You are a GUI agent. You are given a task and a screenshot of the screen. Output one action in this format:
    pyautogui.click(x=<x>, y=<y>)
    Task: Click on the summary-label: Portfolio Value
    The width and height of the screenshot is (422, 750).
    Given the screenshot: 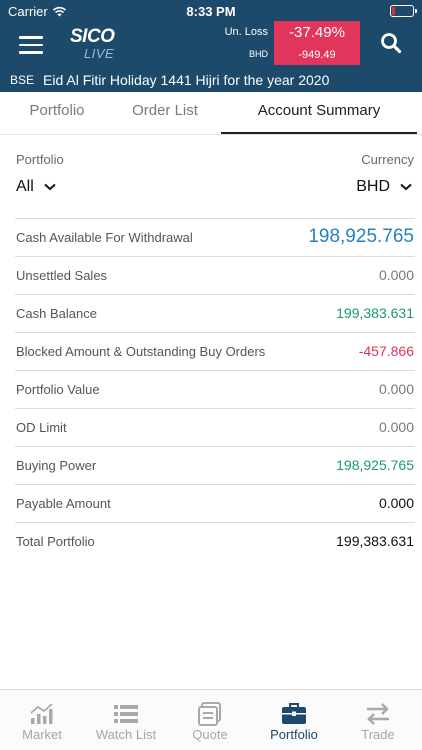 What is the action you would take?
    pyautogui.click(x=58, y=389)
    